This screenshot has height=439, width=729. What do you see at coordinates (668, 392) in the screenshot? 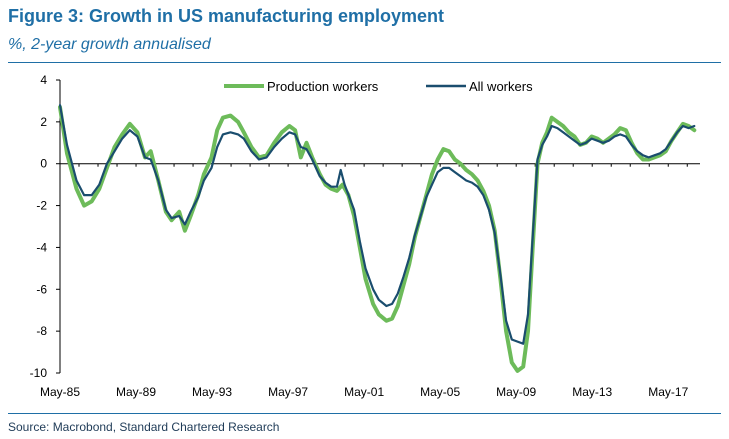
I see `x-tick-label: May-17` at bounding box center [668, 392].